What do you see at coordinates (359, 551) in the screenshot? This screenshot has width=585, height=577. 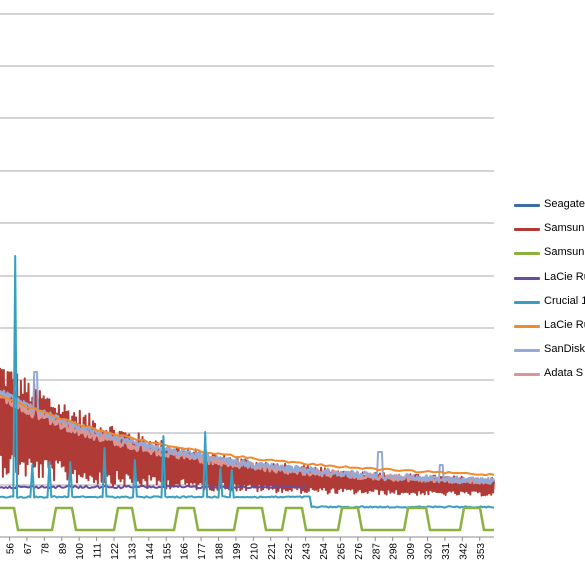 I see `x-tick-label: 276` at bounding box center [359, 551].